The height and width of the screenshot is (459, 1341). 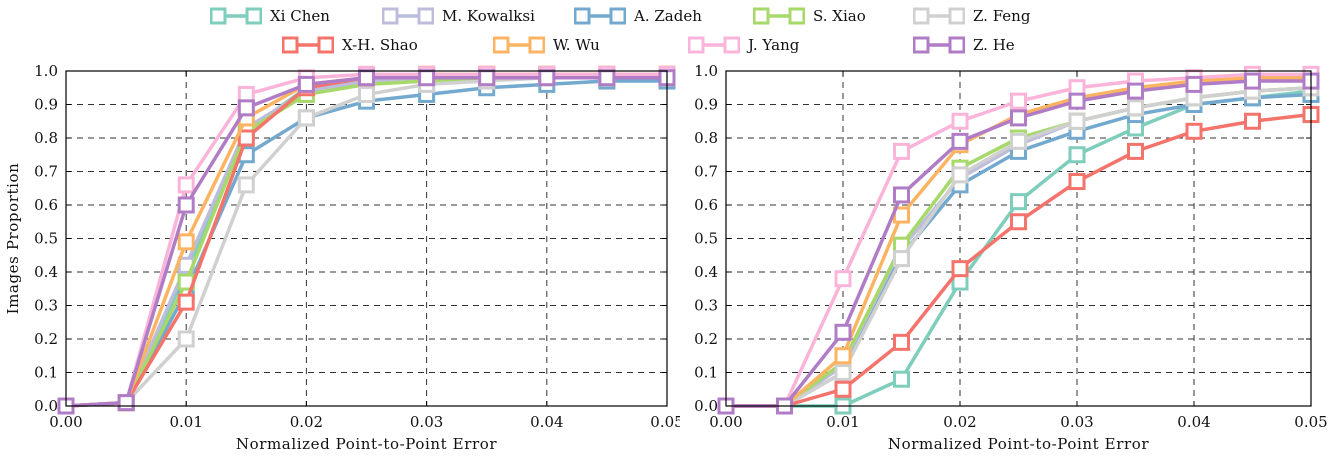 I want to click on x-tick-label: 0.02, so click(x=959, y=422).